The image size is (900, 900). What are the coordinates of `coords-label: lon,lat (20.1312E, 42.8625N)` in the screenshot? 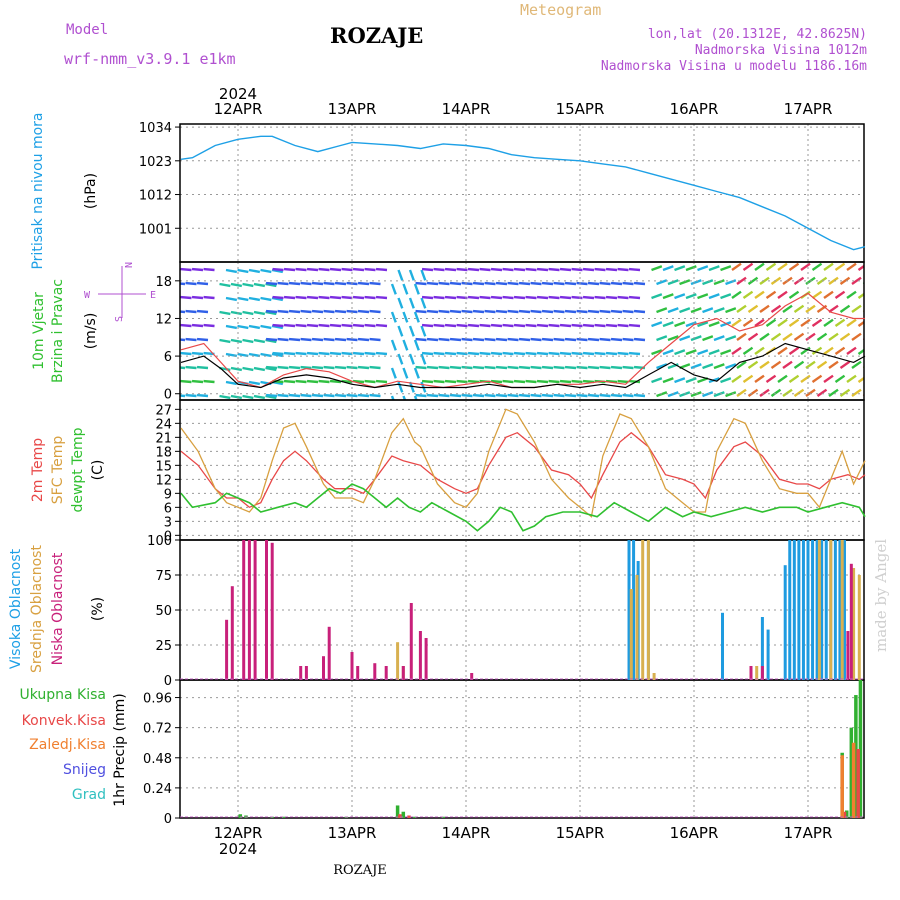 It's located at (757, 34).